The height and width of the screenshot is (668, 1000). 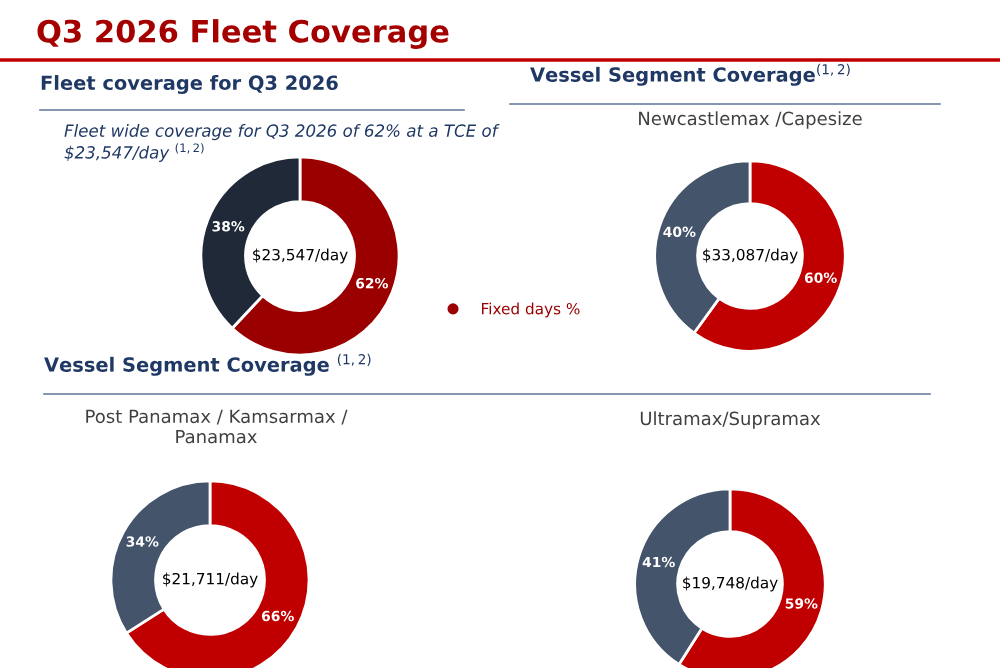 What do you see at coordinates (282, 143) in the screenshot?
I see `chart-subtitle: Fleet wide coverage for Q3 2026 of 62% at a TCE of $23,547/day $^{(1,2)}$` at bounding box center [282, 143].